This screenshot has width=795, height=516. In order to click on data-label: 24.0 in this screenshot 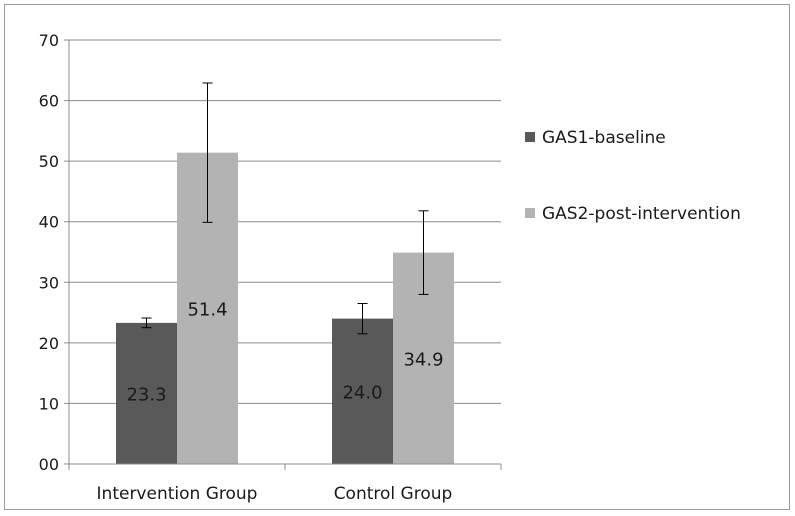, I will do `click(362, 392)`.